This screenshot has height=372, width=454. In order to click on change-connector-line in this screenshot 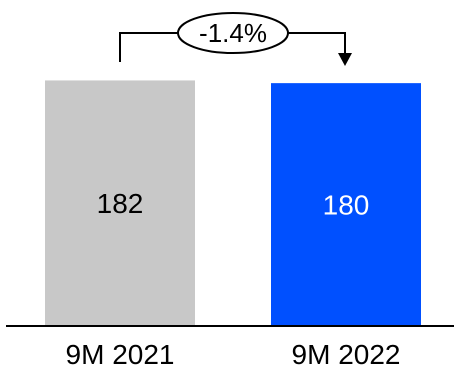, I will do `click(232, 47)`.